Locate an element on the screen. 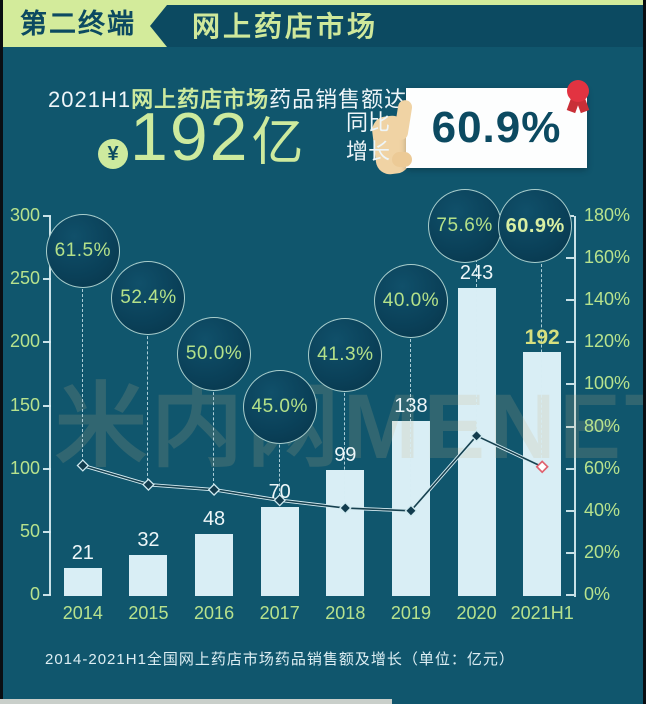  growth-bubble-label: 75.6% is located at coordinates (464, 225).